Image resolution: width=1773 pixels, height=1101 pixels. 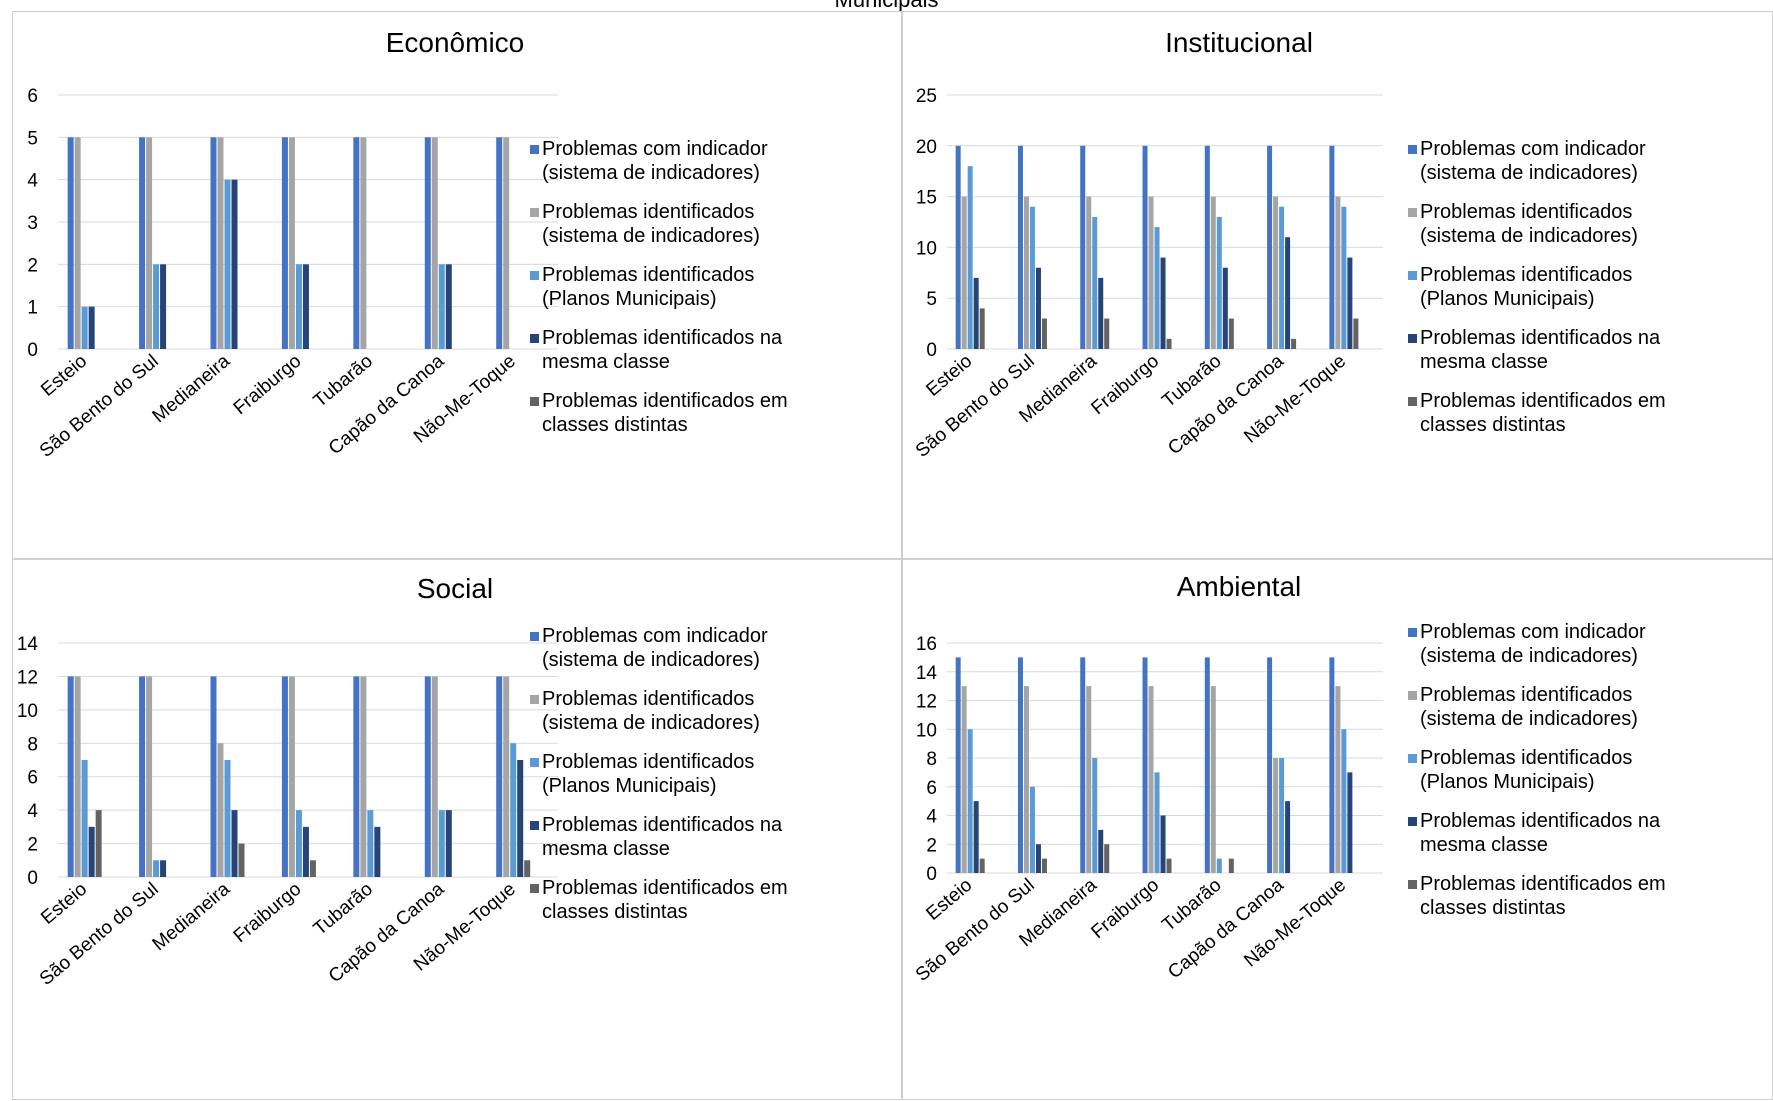 What do you see at coordinates (926, 96) in the screenshot?
I see `y-tick-label: 25` at bounding box center [926, 96].